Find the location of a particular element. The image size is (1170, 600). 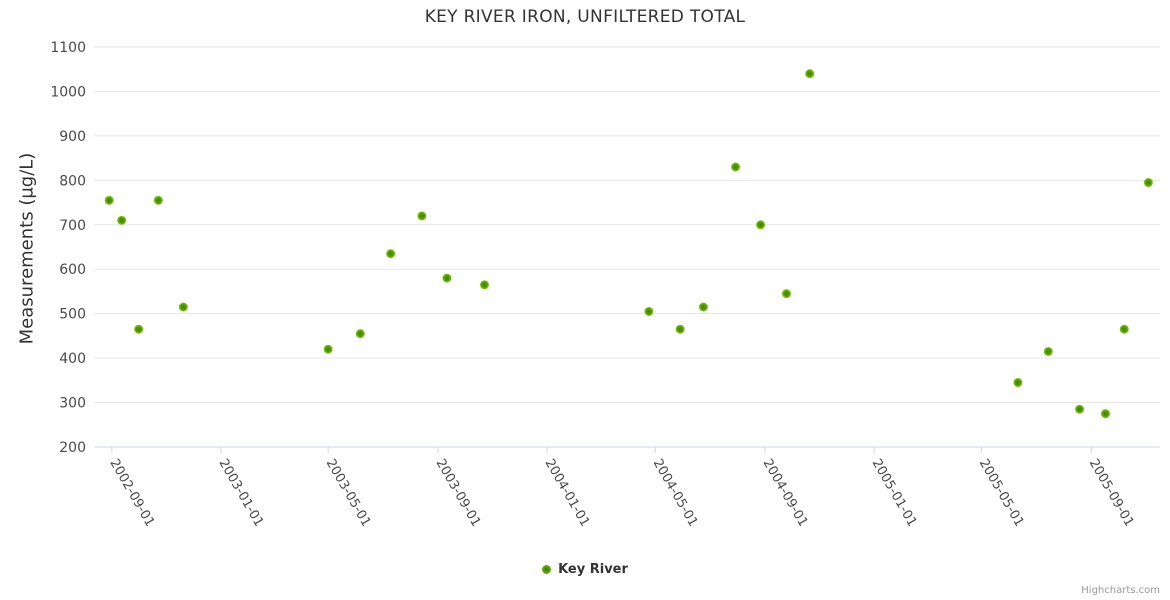

x-axis-label: 2003-01-01 is located at coordinates (240, 493).